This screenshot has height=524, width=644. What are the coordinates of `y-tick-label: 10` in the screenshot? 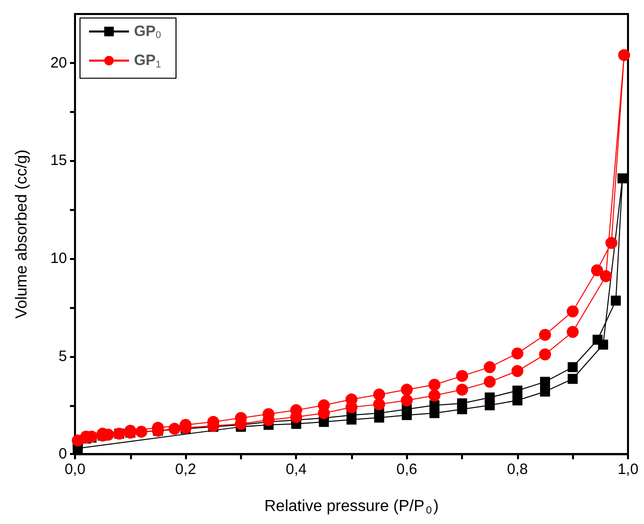 It's located at (58, 259).